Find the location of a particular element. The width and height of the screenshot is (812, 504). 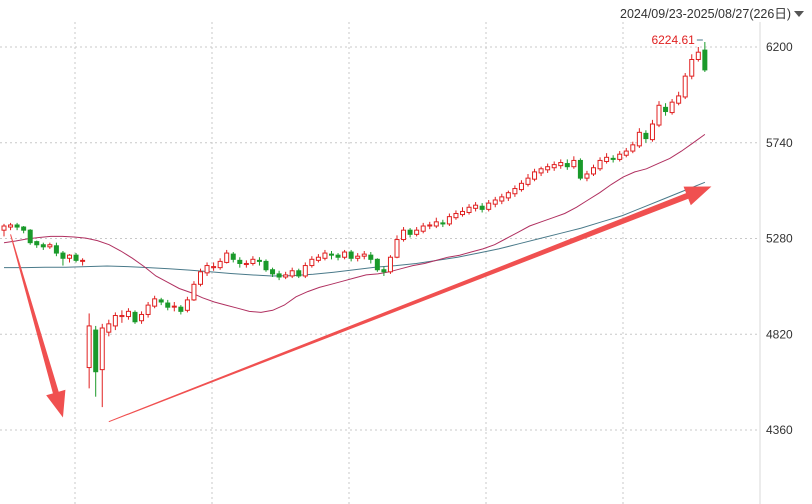

dropdown-arrow-icon is located at coordinates (799, 14).